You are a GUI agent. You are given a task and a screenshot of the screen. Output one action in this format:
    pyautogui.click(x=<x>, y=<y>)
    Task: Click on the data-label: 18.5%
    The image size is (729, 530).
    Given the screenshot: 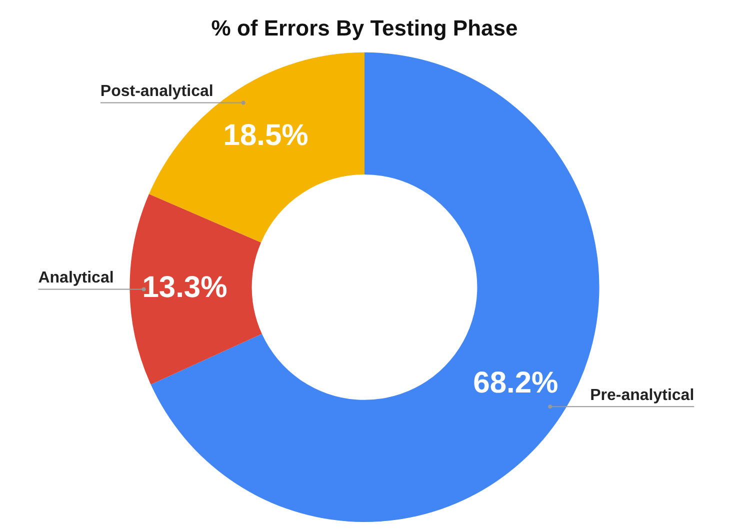 What is the action you would take?
    pyautogui.click(x=265, y=135)
    